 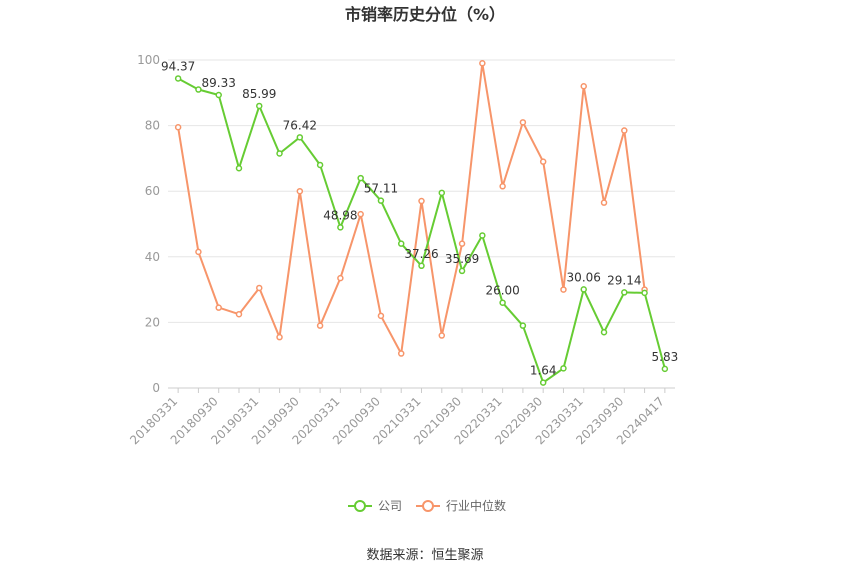 I want to click on data-label: 26.00, so click(x=502, y=291).